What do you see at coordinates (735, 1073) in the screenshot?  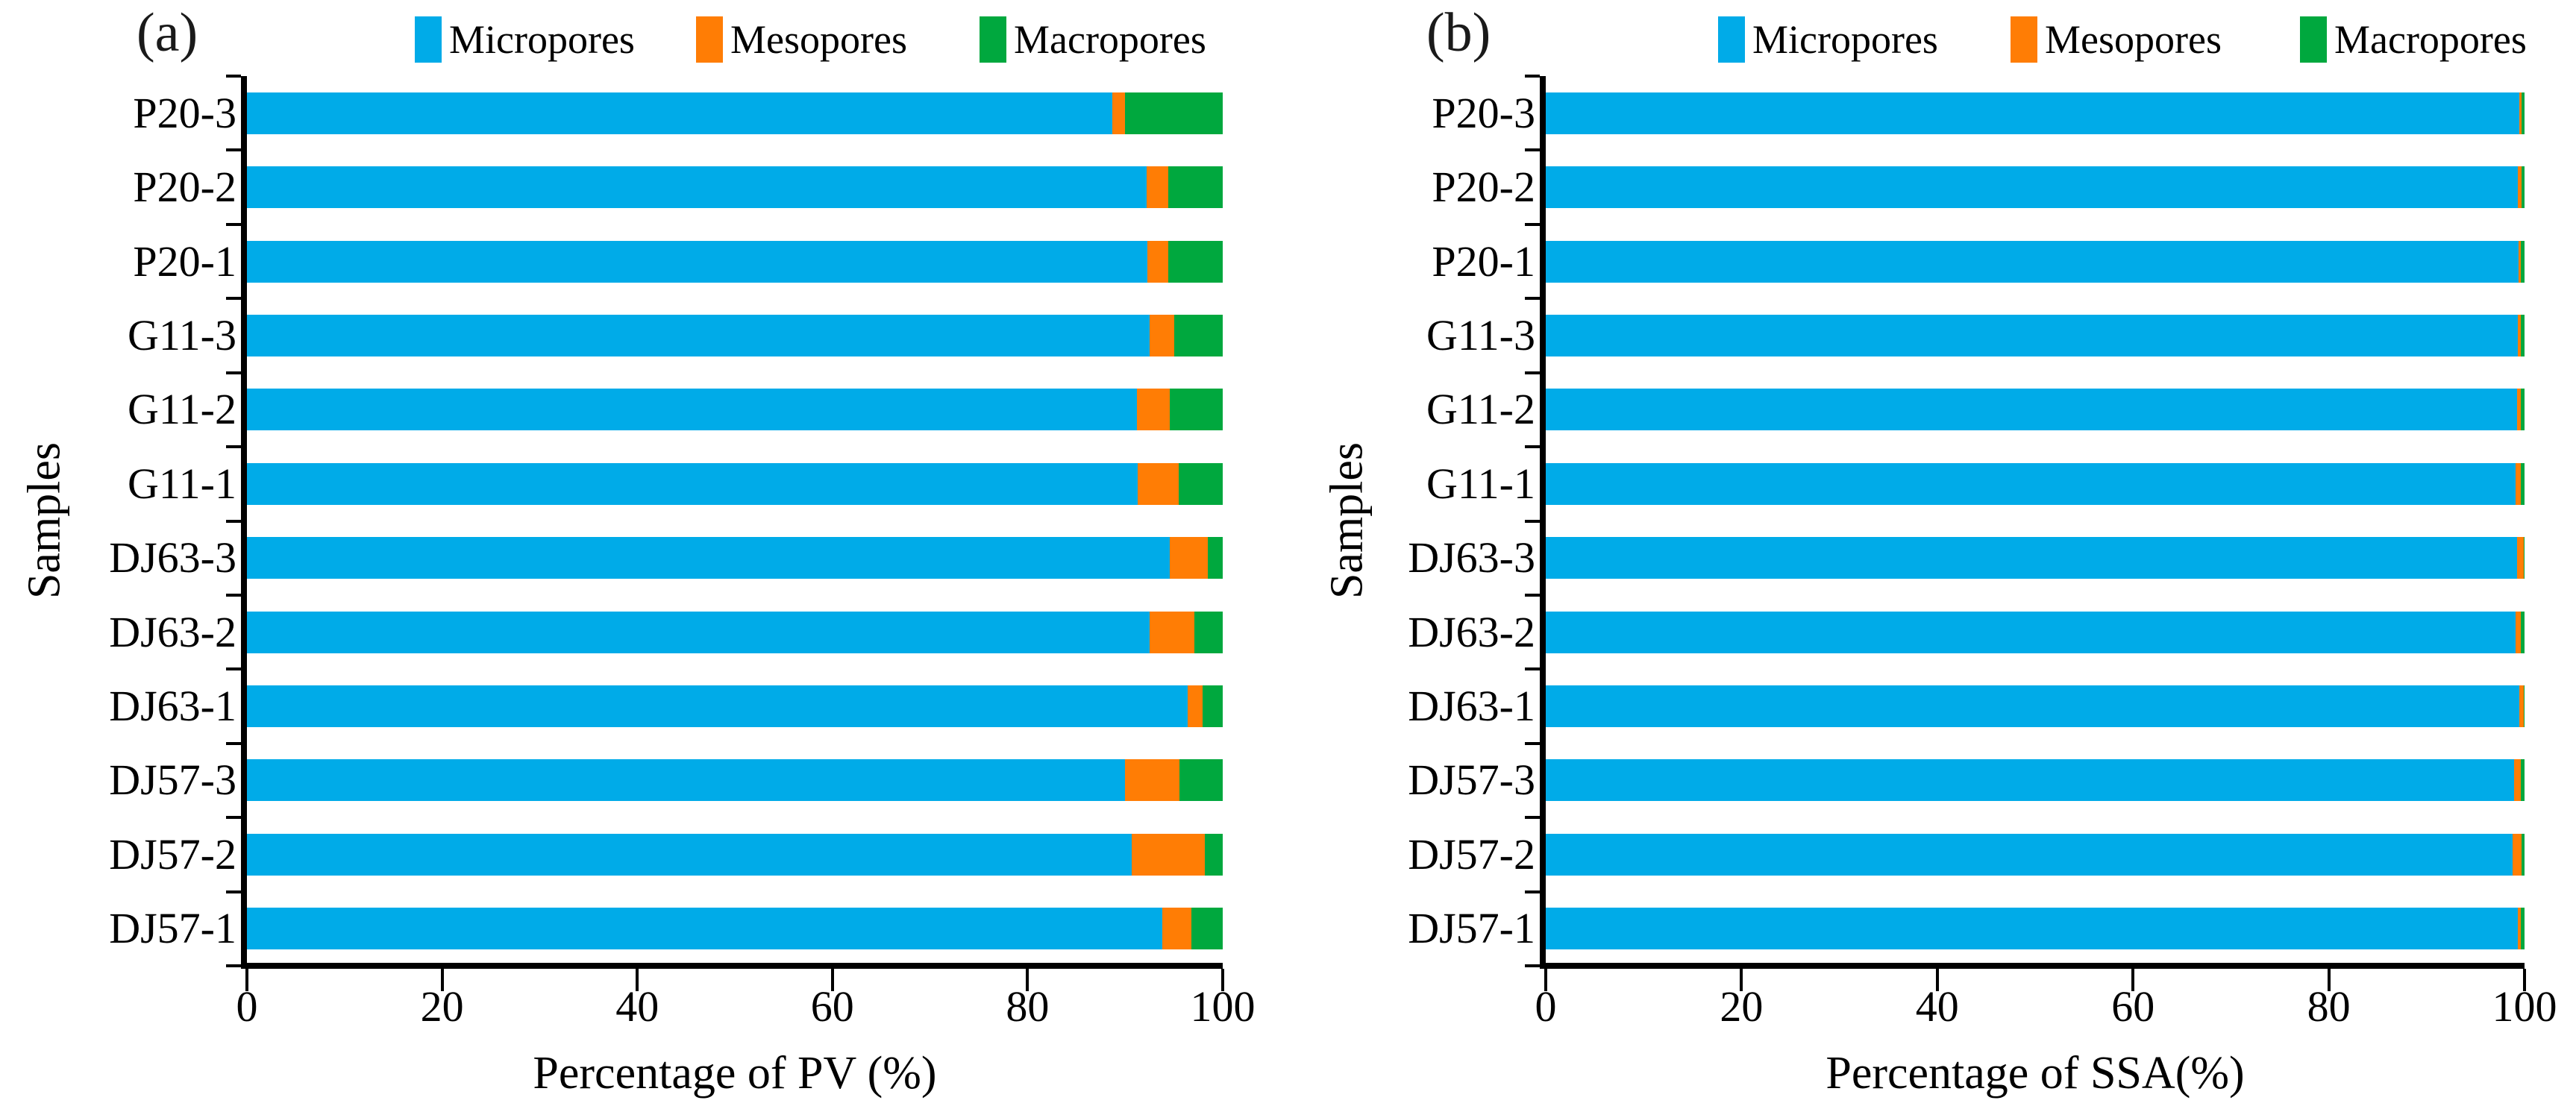 I see `x-axis-title-a: Percentage of PV (%)` at bounding box center [735, 1073].